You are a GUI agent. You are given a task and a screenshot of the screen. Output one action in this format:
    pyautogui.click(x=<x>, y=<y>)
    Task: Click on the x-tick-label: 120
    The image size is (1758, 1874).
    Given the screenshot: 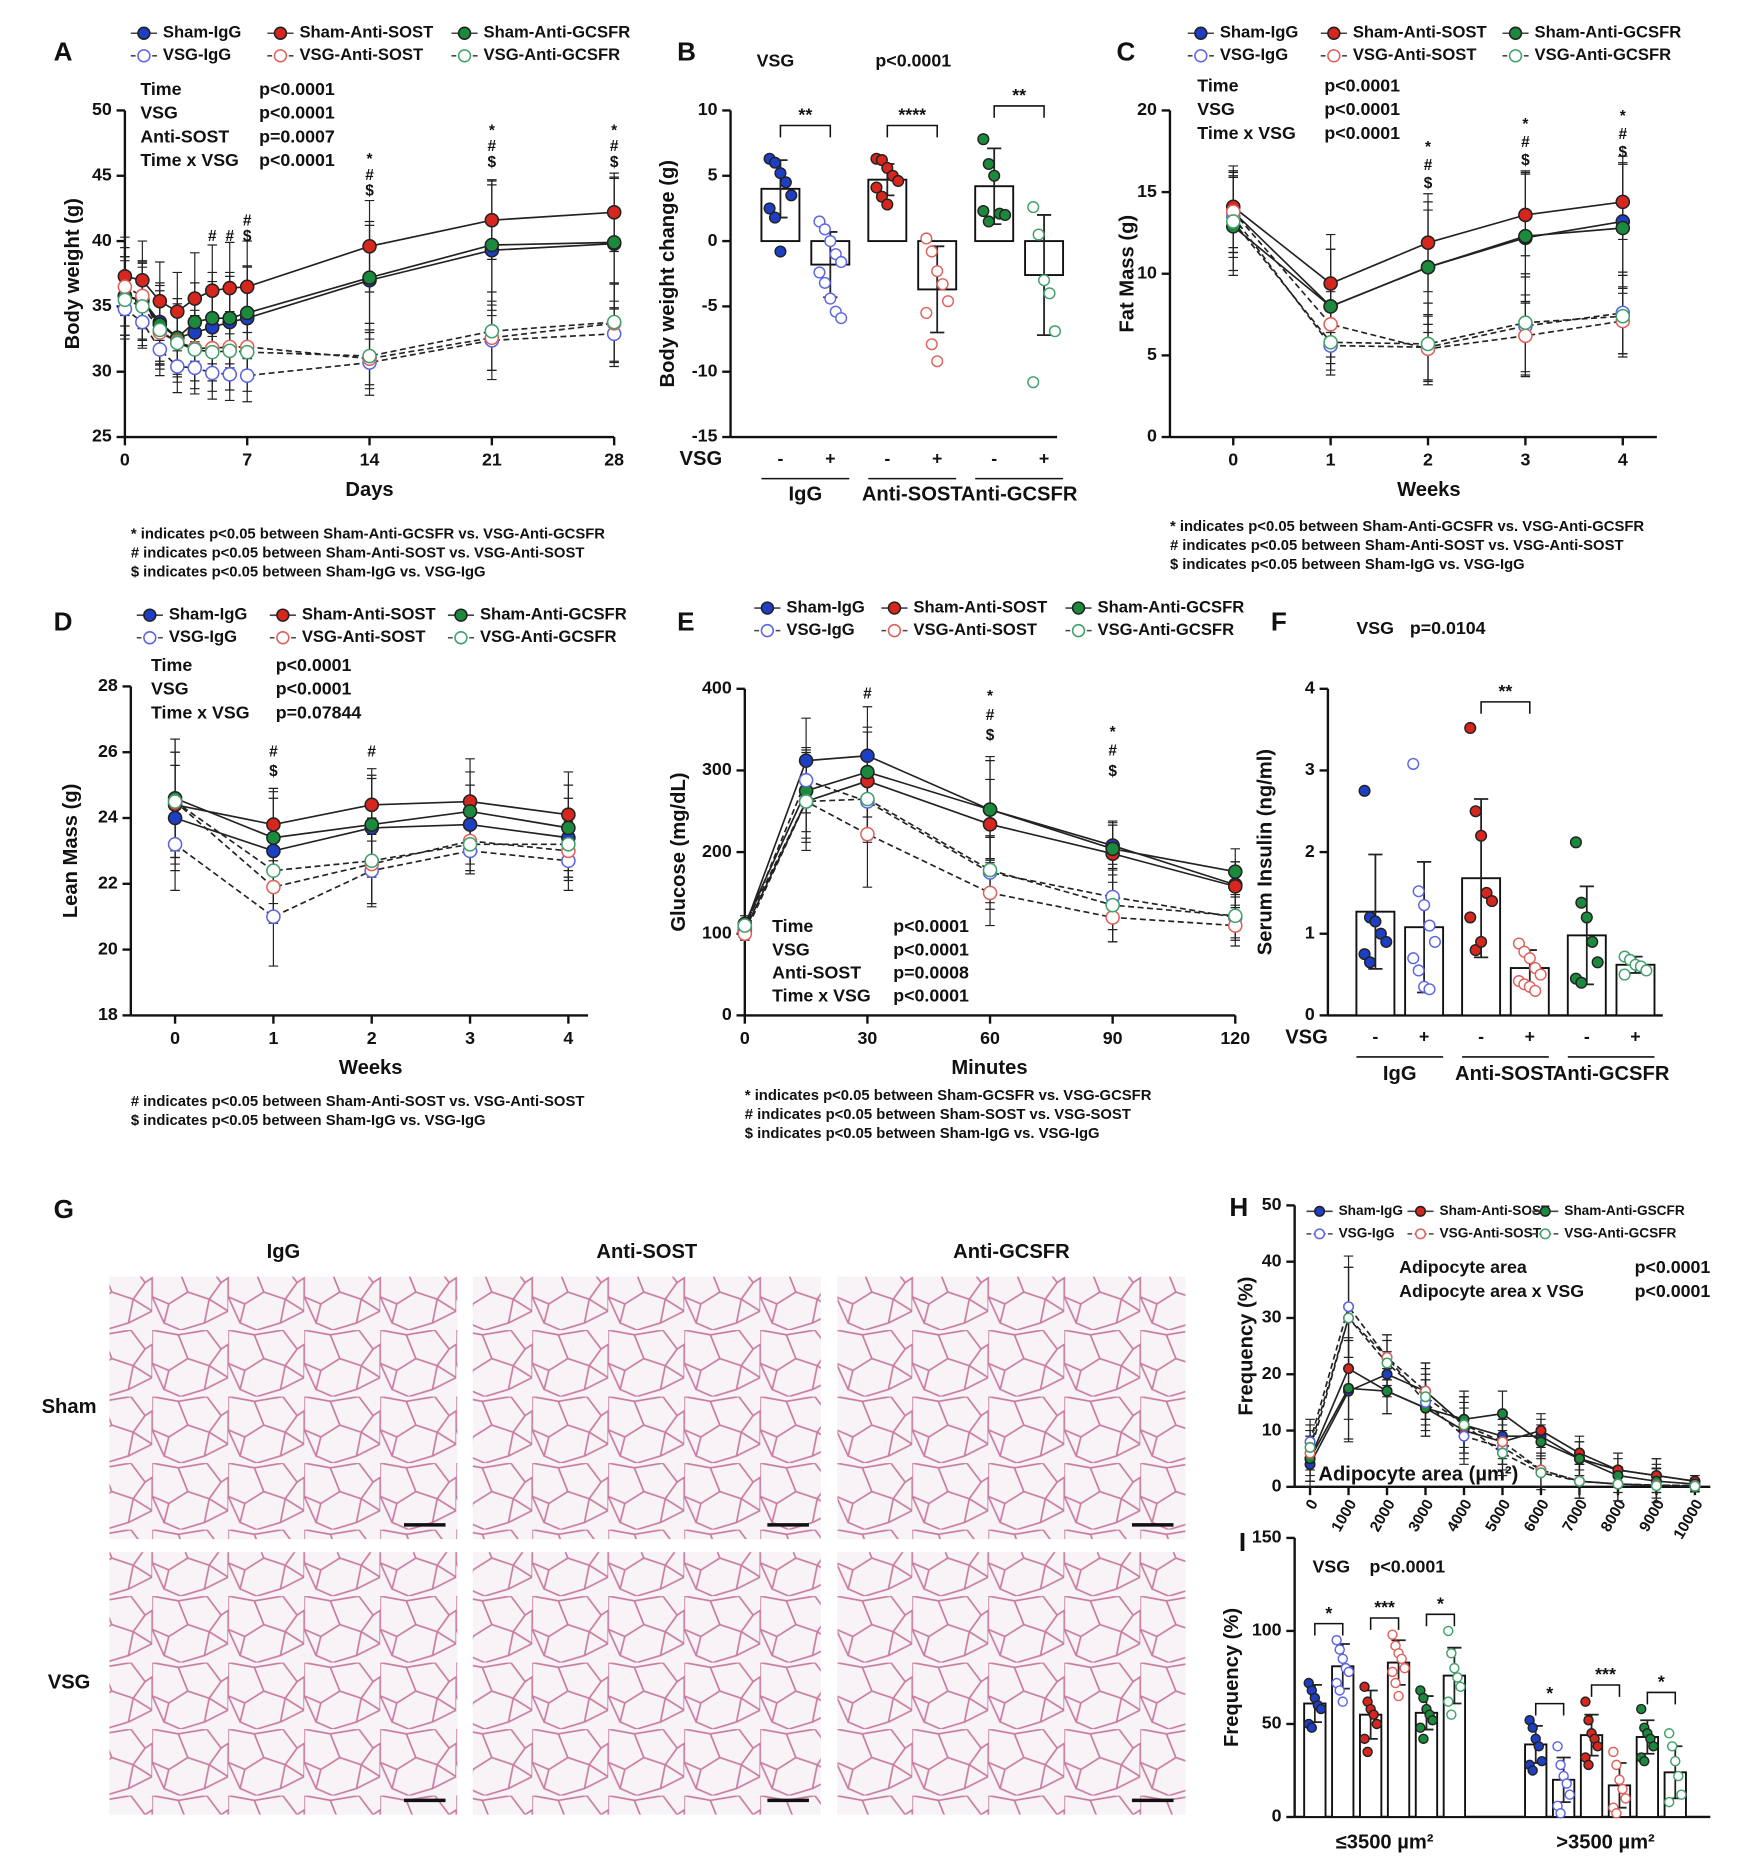 What is the action you would take?
    pyautogui.click(x=1235, y=1038)
    